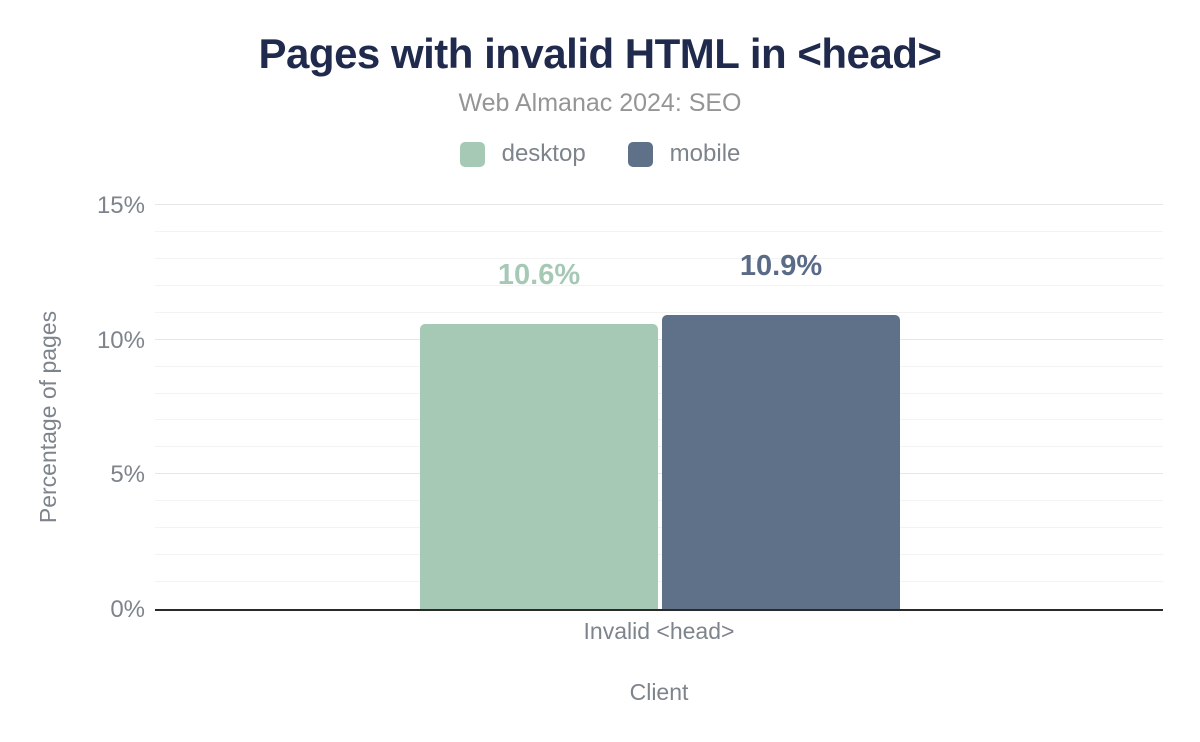 The width and height of the screenshot is (1200, 742). I want to click on y-tick-5: 5%, so click(127, 474).